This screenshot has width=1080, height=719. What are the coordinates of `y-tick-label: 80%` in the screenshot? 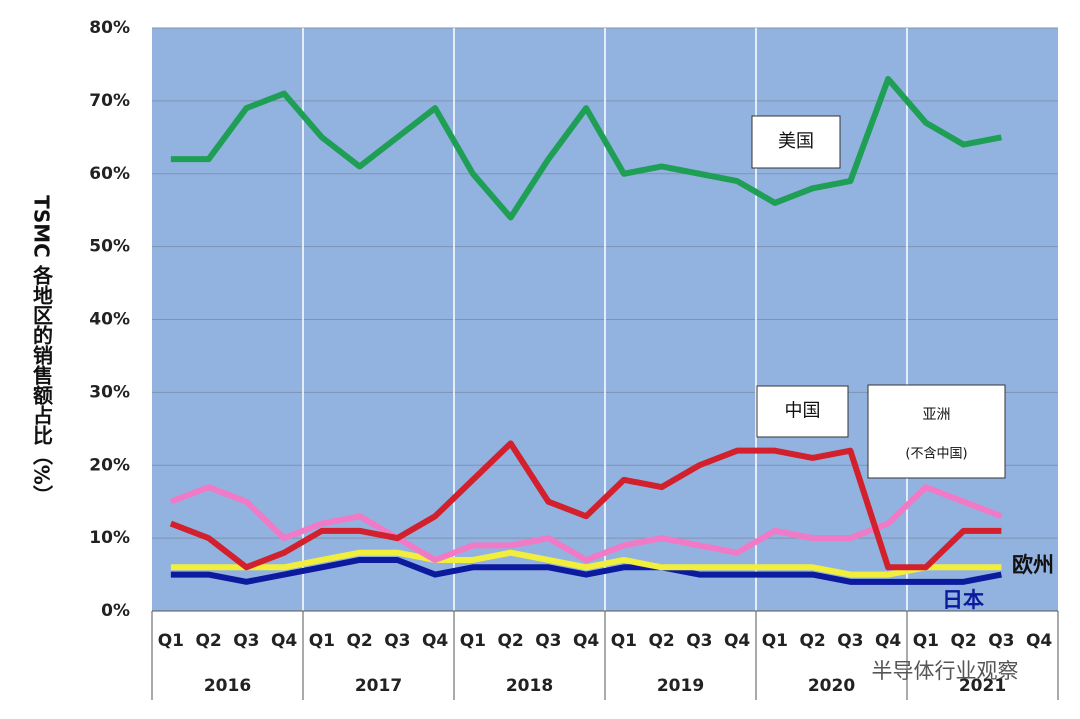 It's located at (109, 28).